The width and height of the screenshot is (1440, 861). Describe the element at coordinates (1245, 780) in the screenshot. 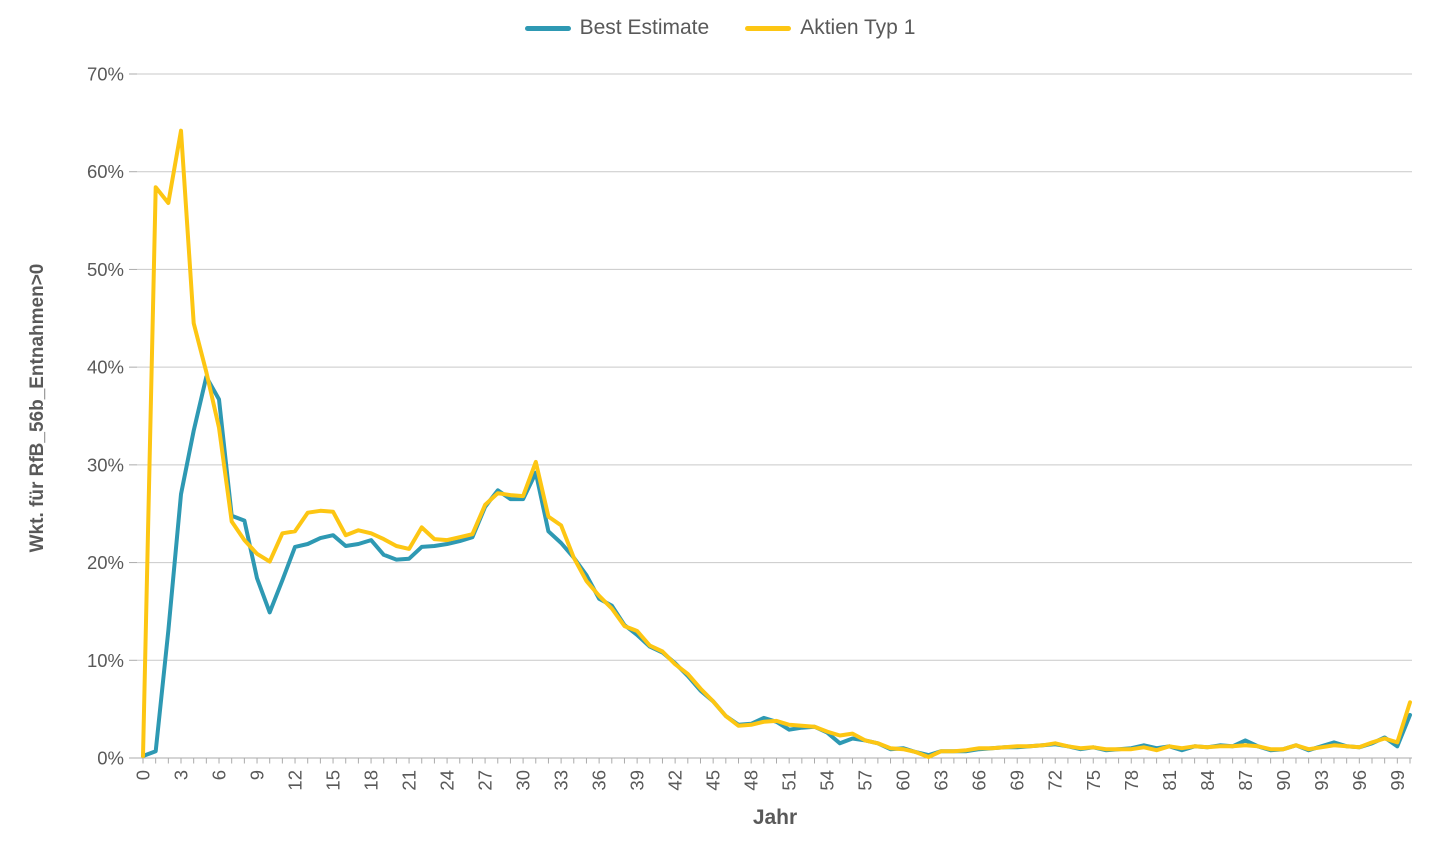

I see `x-tick-label: 87` at that location.